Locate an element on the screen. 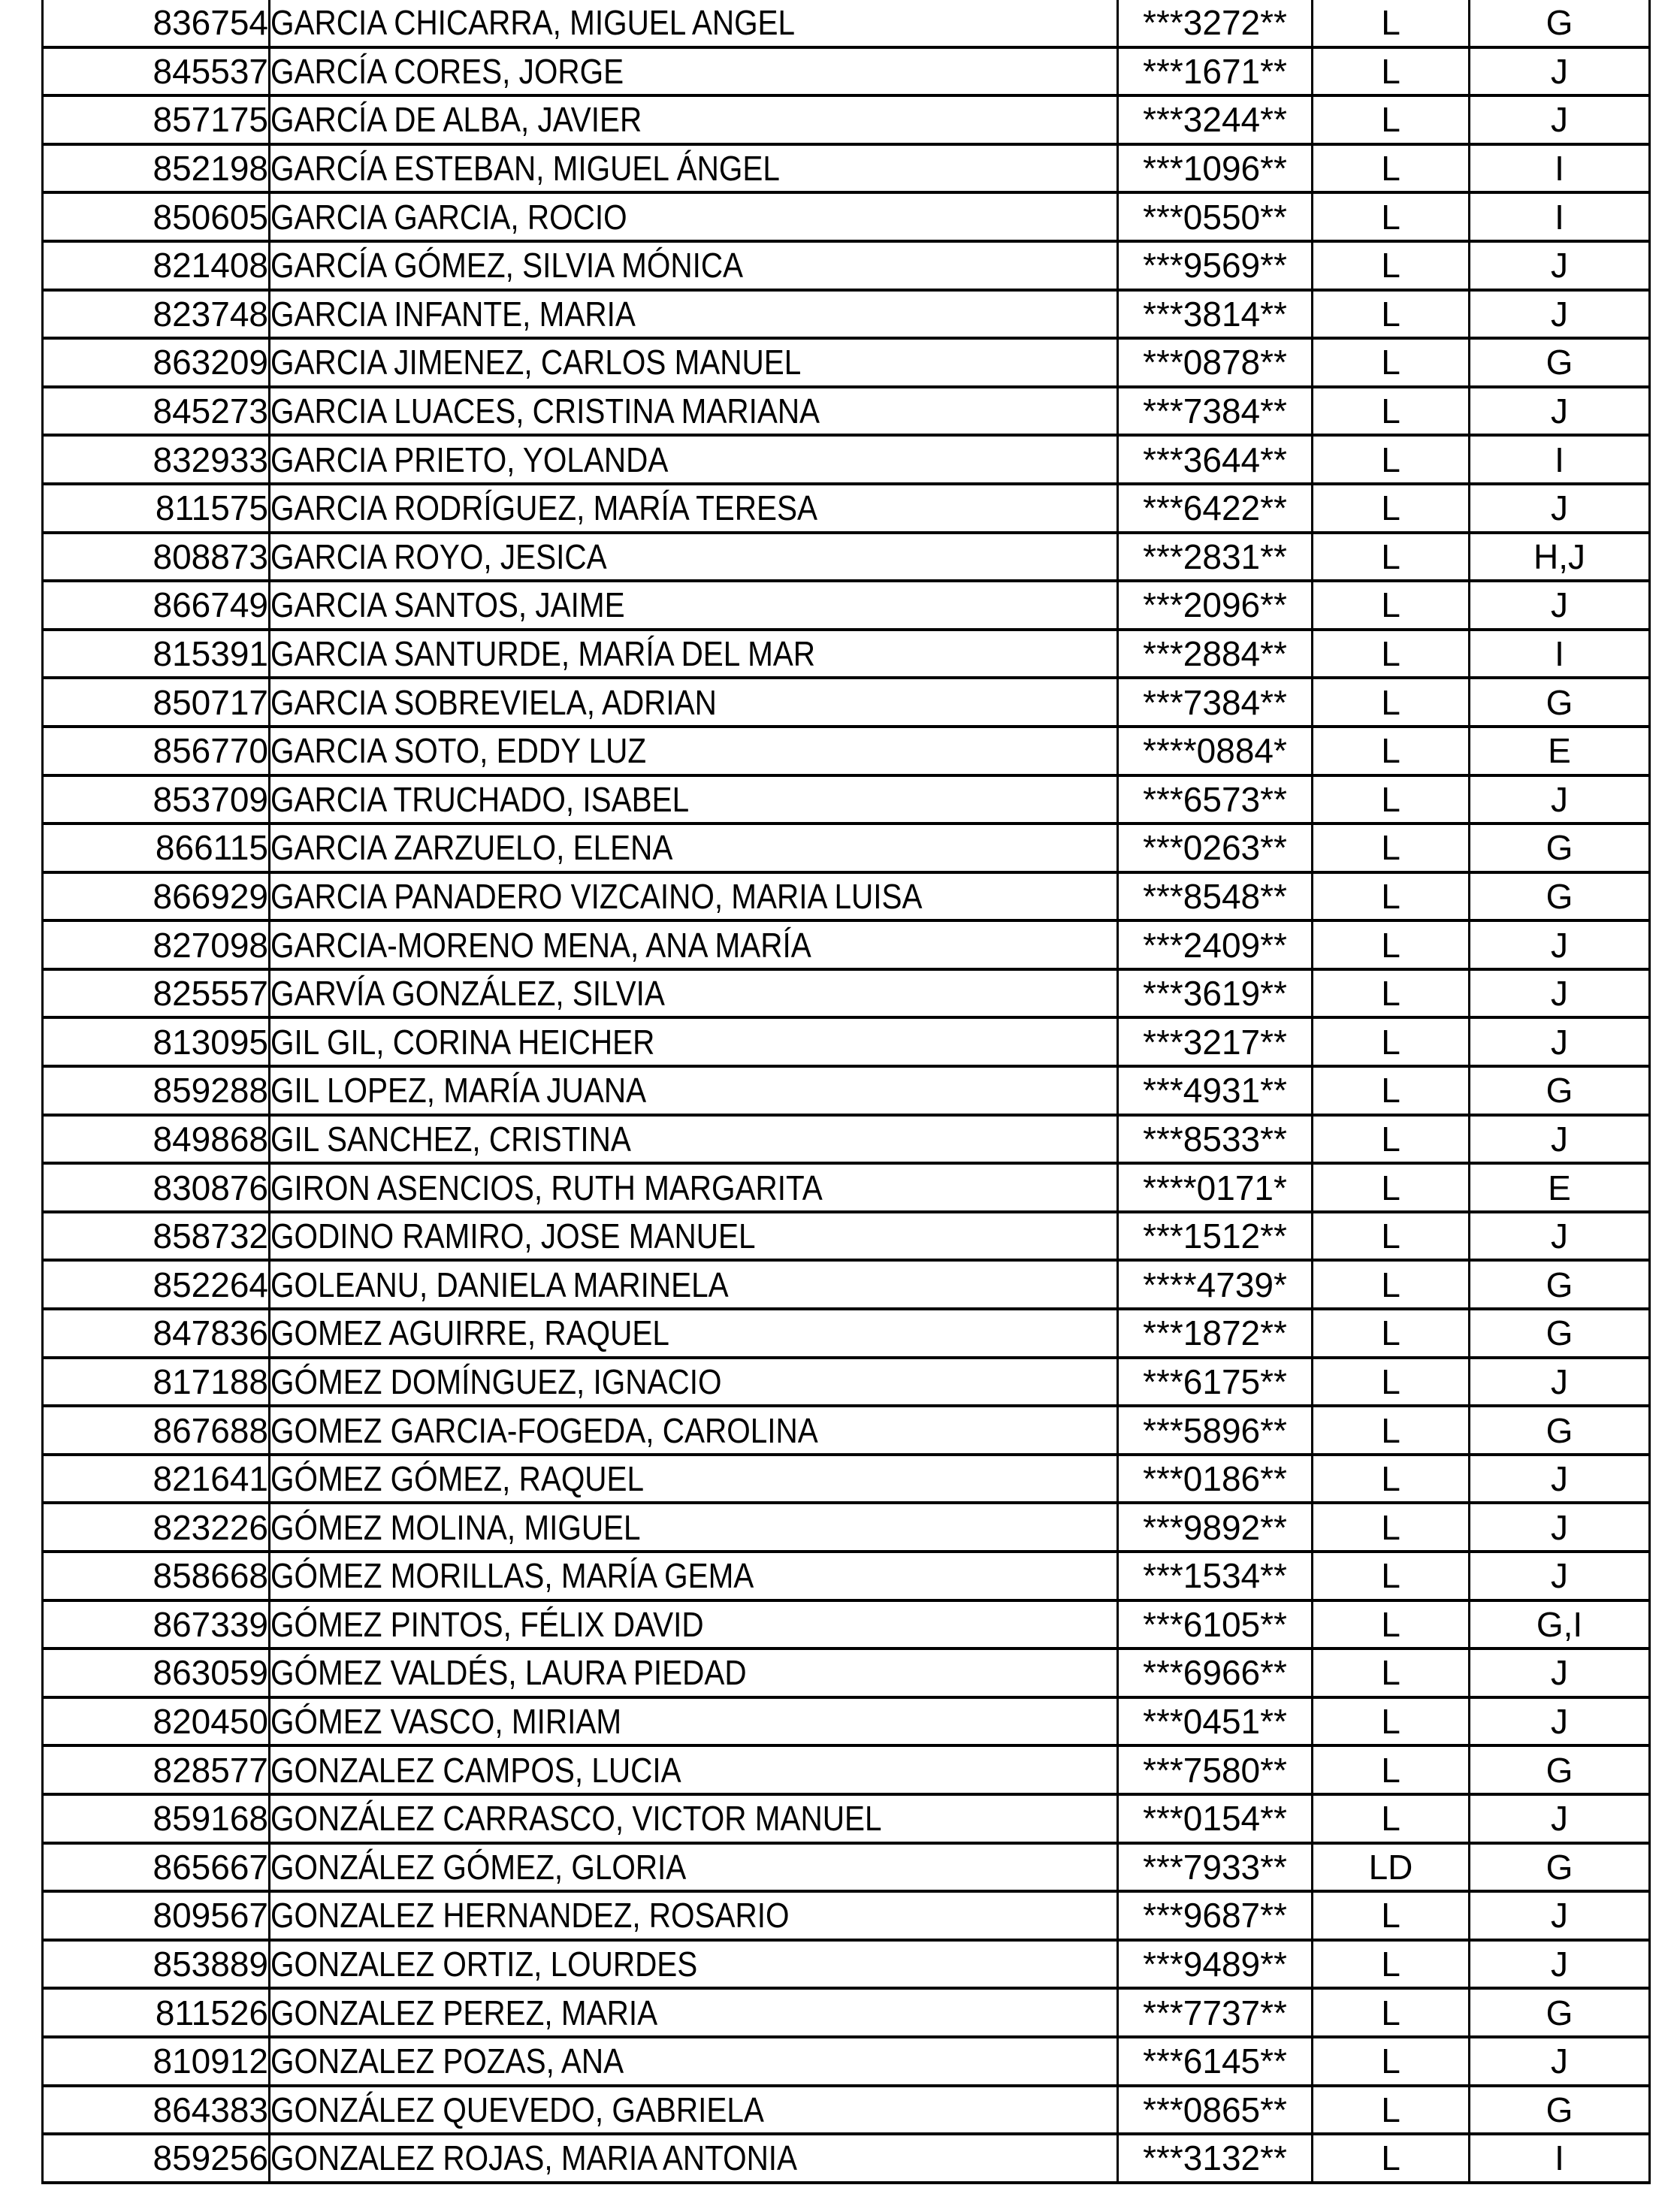 The image size is (1680, 2194). masked-id: ***7737** is located at coordinates (1215, 2012).